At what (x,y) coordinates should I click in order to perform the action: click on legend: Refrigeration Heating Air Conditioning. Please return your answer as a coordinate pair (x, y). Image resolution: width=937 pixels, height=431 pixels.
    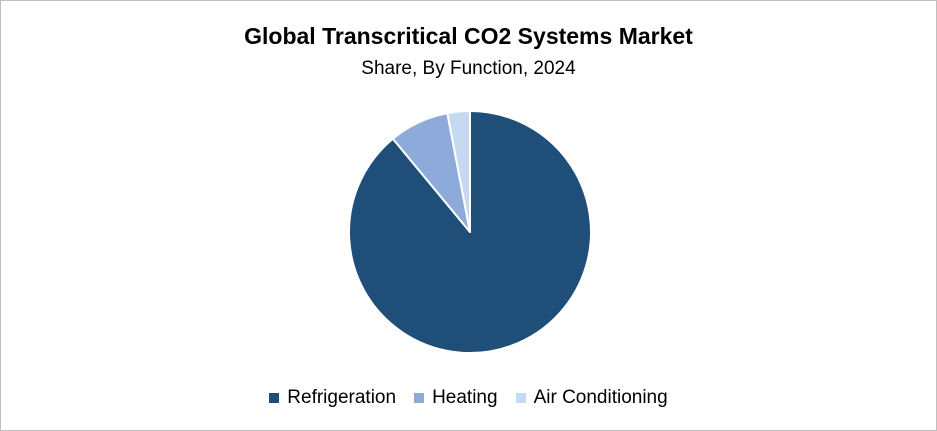
    Looking at the image, I should click on (468, 398).